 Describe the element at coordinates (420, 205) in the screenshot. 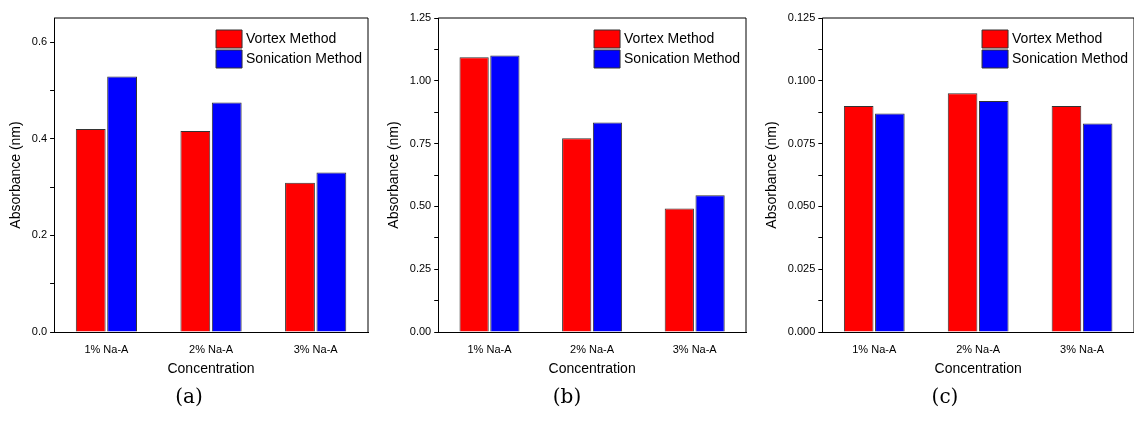

I see `y-tick-label: 0.50` at that location.